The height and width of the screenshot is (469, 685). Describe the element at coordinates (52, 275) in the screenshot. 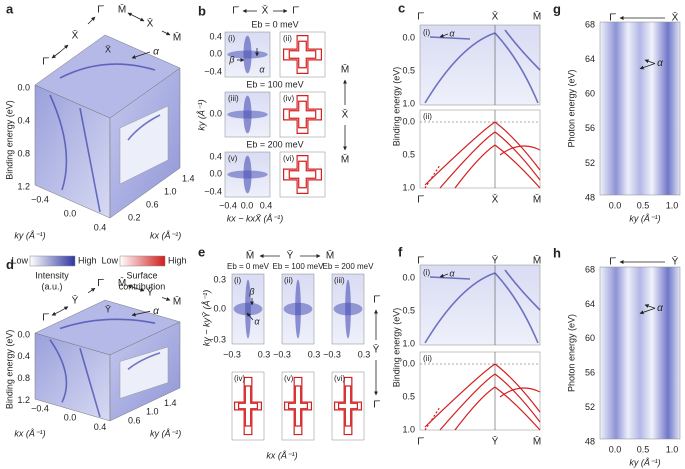

I see `label: Intensity` at that location.